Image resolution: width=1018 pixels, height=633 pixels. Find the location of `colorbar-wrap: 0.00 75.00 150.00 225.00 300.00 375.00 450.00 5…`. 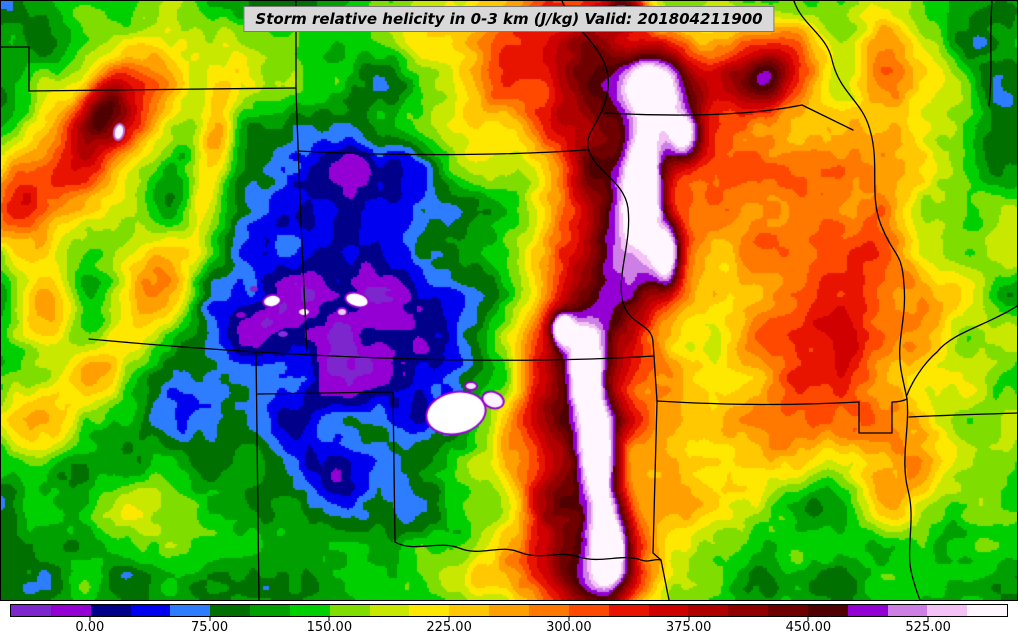

colorbar-wrap: 0.00 75.00 150.00 225.00 300.00 375.00 450.00 5… is located at coordinates (509, 618).